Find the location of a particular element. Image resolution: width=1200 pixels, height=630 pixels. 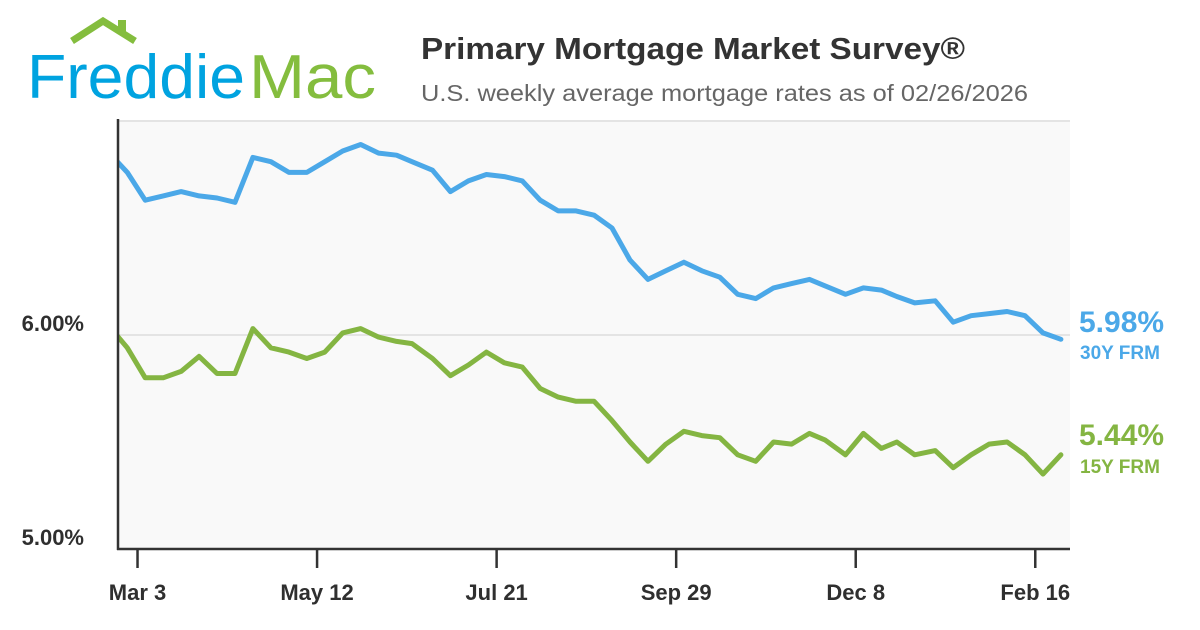

logo-text-mac: Mac is located at coordinates (312, 77).